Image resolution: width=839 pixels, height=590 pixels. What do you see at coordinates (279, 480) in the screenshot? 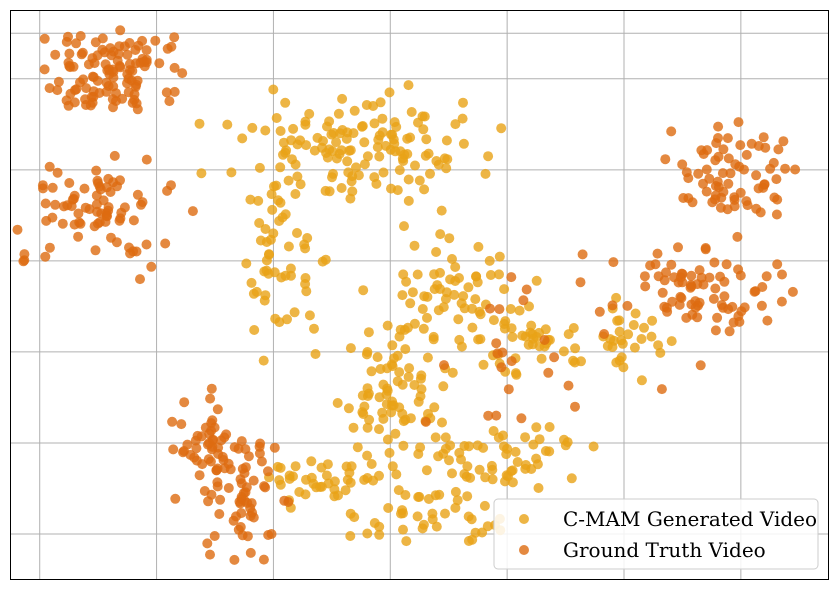
I see `scatter-point-s0-c4` at bounding box center [279, 480].